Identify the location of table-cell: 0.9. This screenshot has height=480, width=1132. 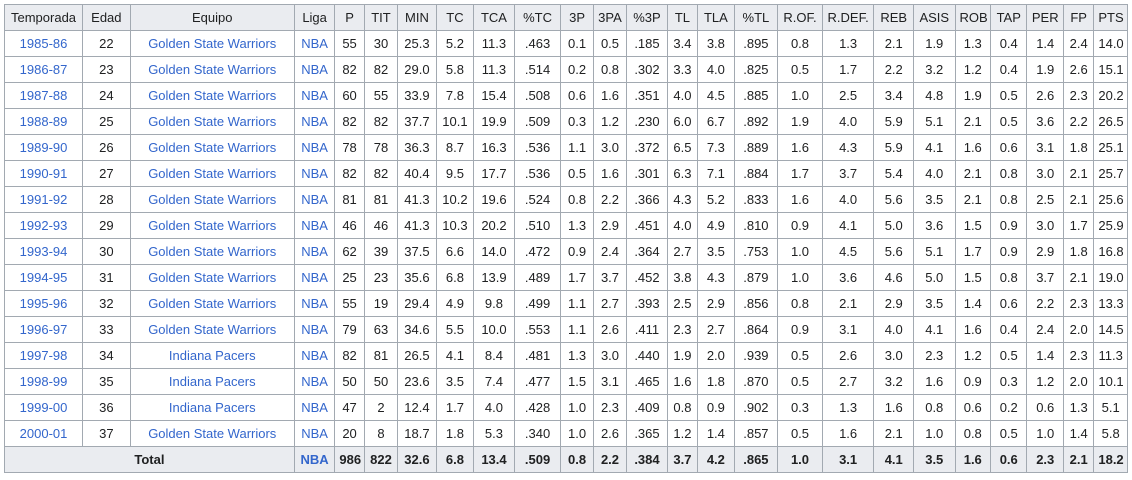
(577, 251).